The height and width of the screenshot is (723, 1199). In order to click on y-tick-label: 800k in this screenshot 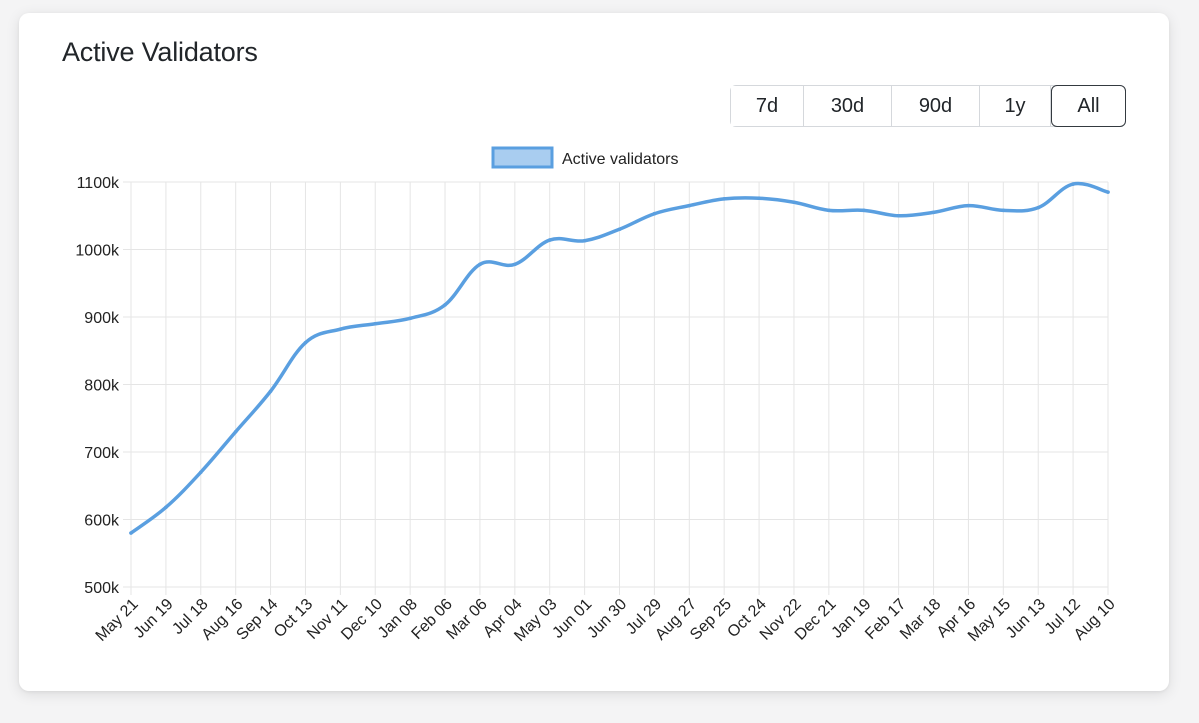, I will do `click(102, 386)`.